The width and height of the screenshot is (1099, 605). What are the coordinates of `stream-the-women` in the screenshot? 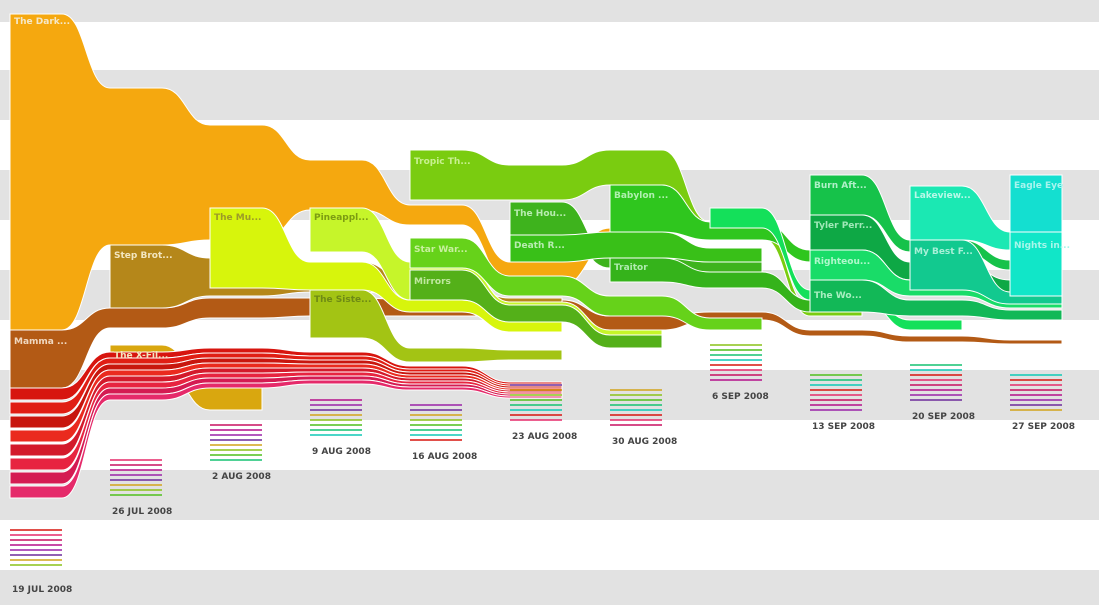 It's located at (936, 300).